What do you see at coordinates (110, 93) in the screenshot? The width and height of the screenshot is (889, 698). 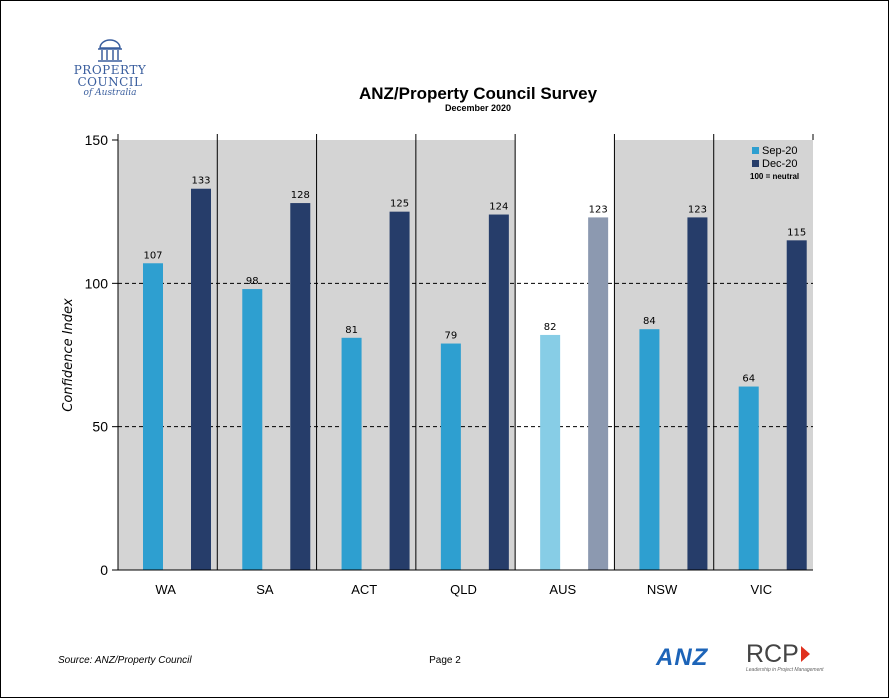 I see `logo-line-3: of Australia` at bounding box center [110, 93].